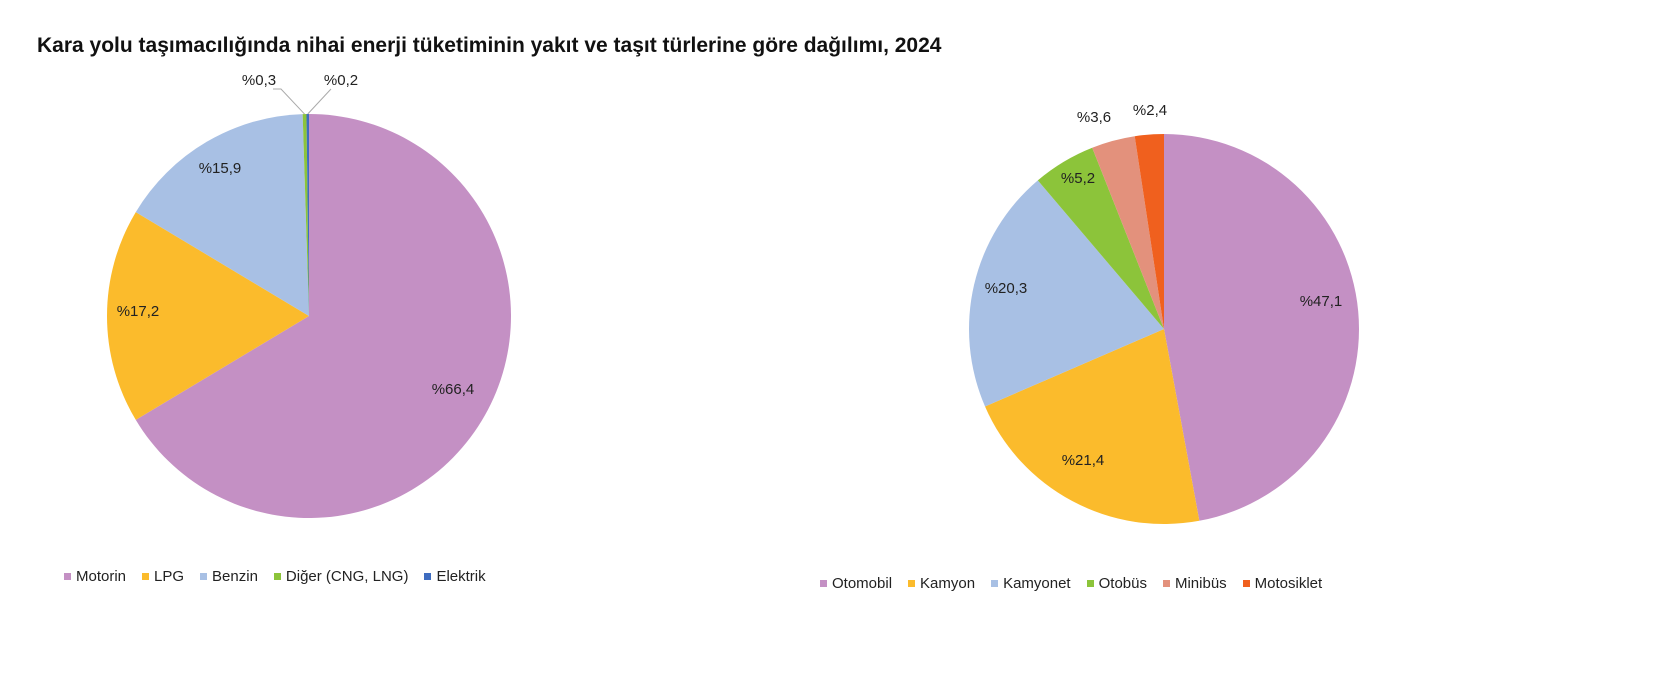  Describe the element at coordinates (138, 311) in the screenshot. I see `data-label: %17,2` at that location.